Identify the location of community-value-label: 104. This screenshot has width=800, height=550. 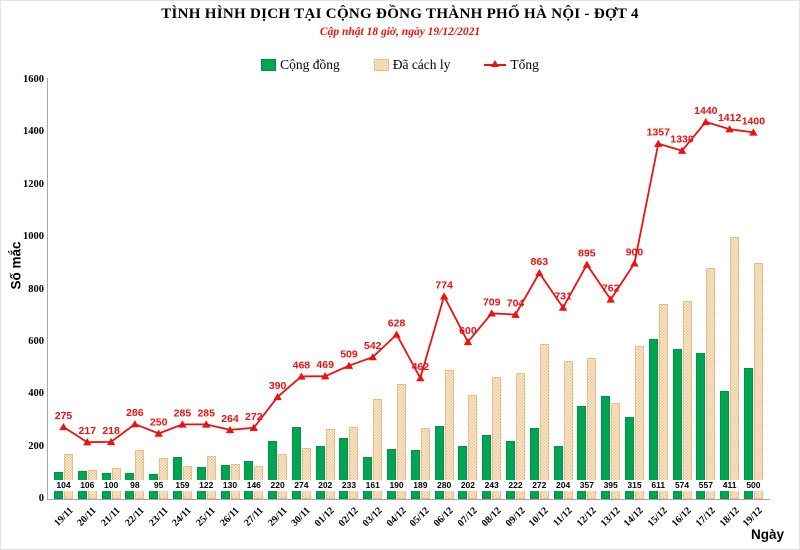
(63, 485).